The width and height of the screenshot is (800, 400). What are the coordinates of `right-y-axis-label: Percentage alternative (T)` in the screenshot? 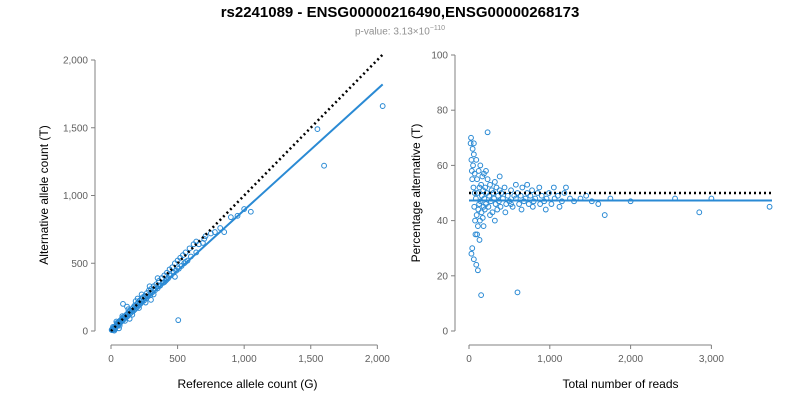 It's located at (416, 193).